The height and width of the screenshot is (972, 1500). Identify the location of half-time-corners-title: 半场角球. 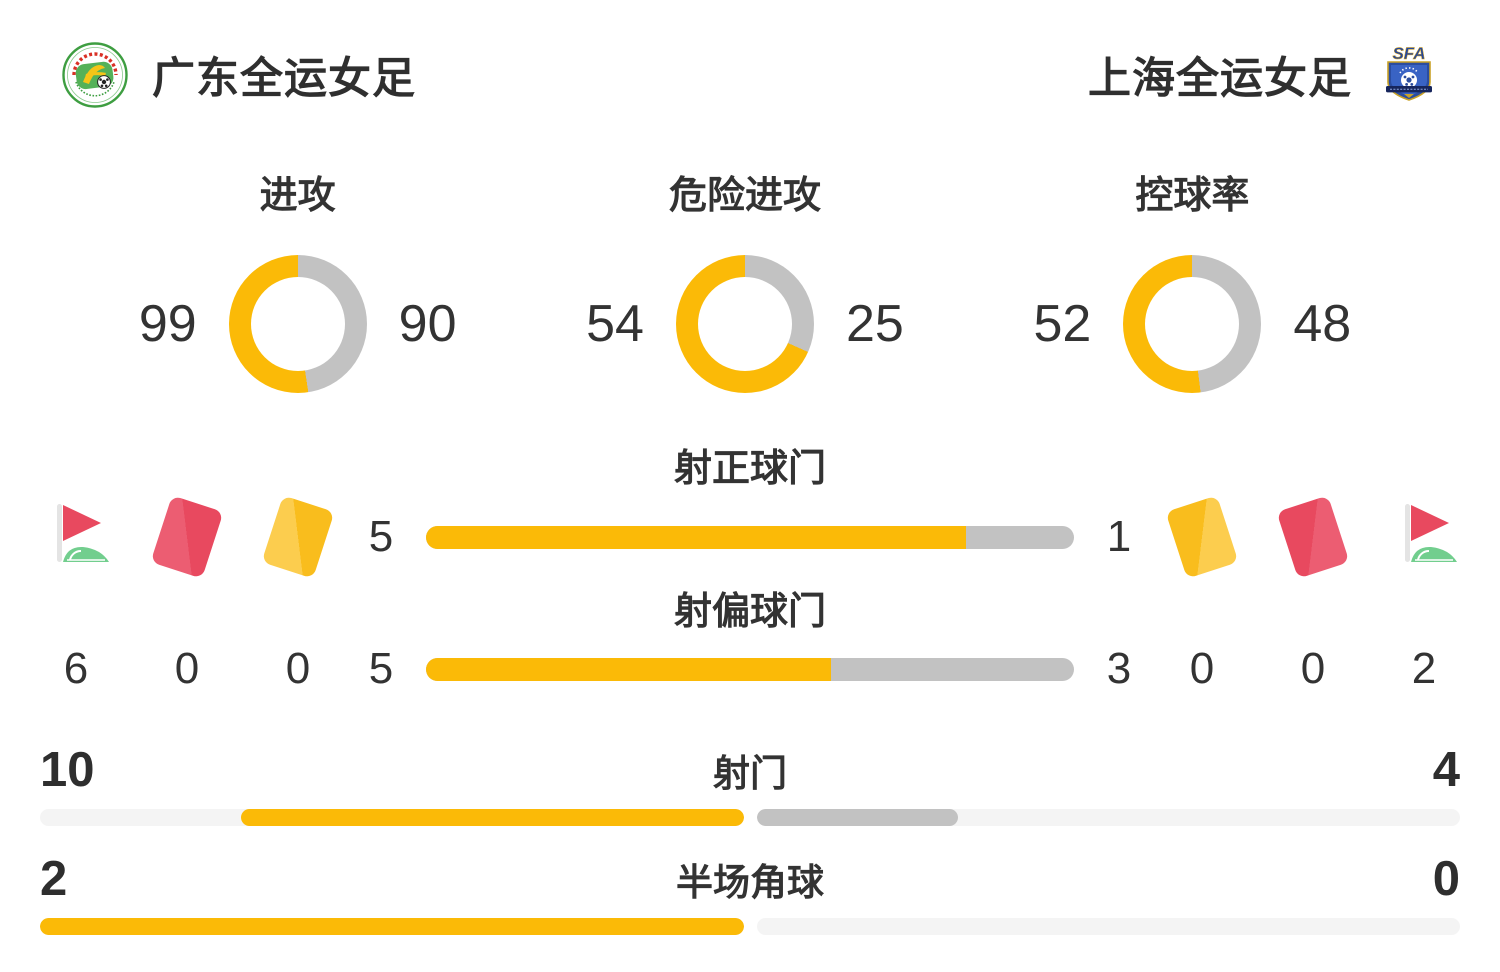
(750, 882).